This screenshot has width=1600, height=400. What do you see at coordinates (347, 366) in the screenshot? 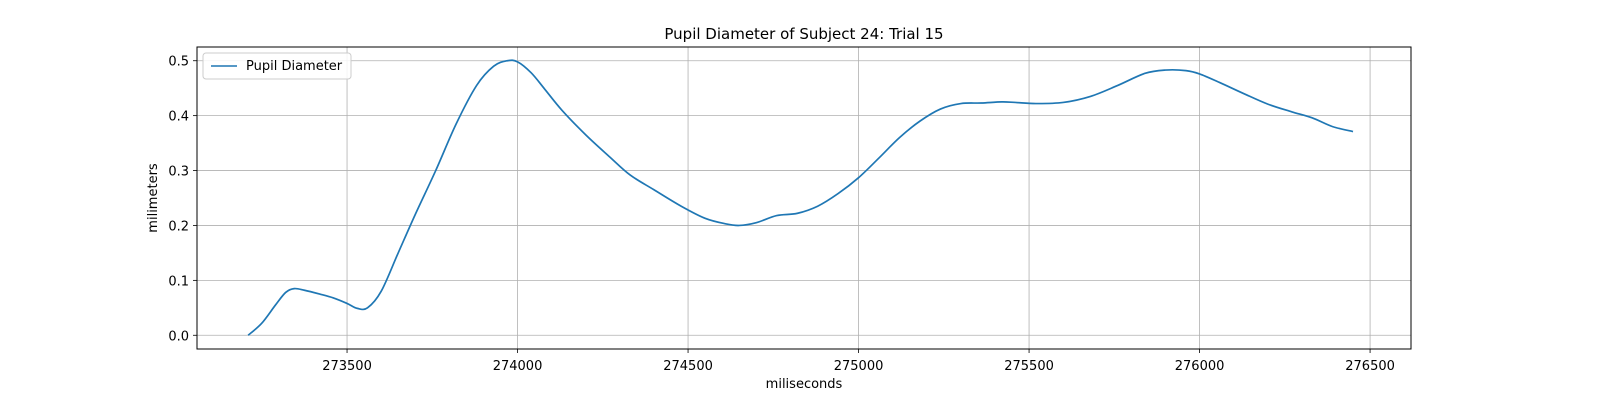
I see `x-tick-label: 273500` at bounding box center [347, 366].